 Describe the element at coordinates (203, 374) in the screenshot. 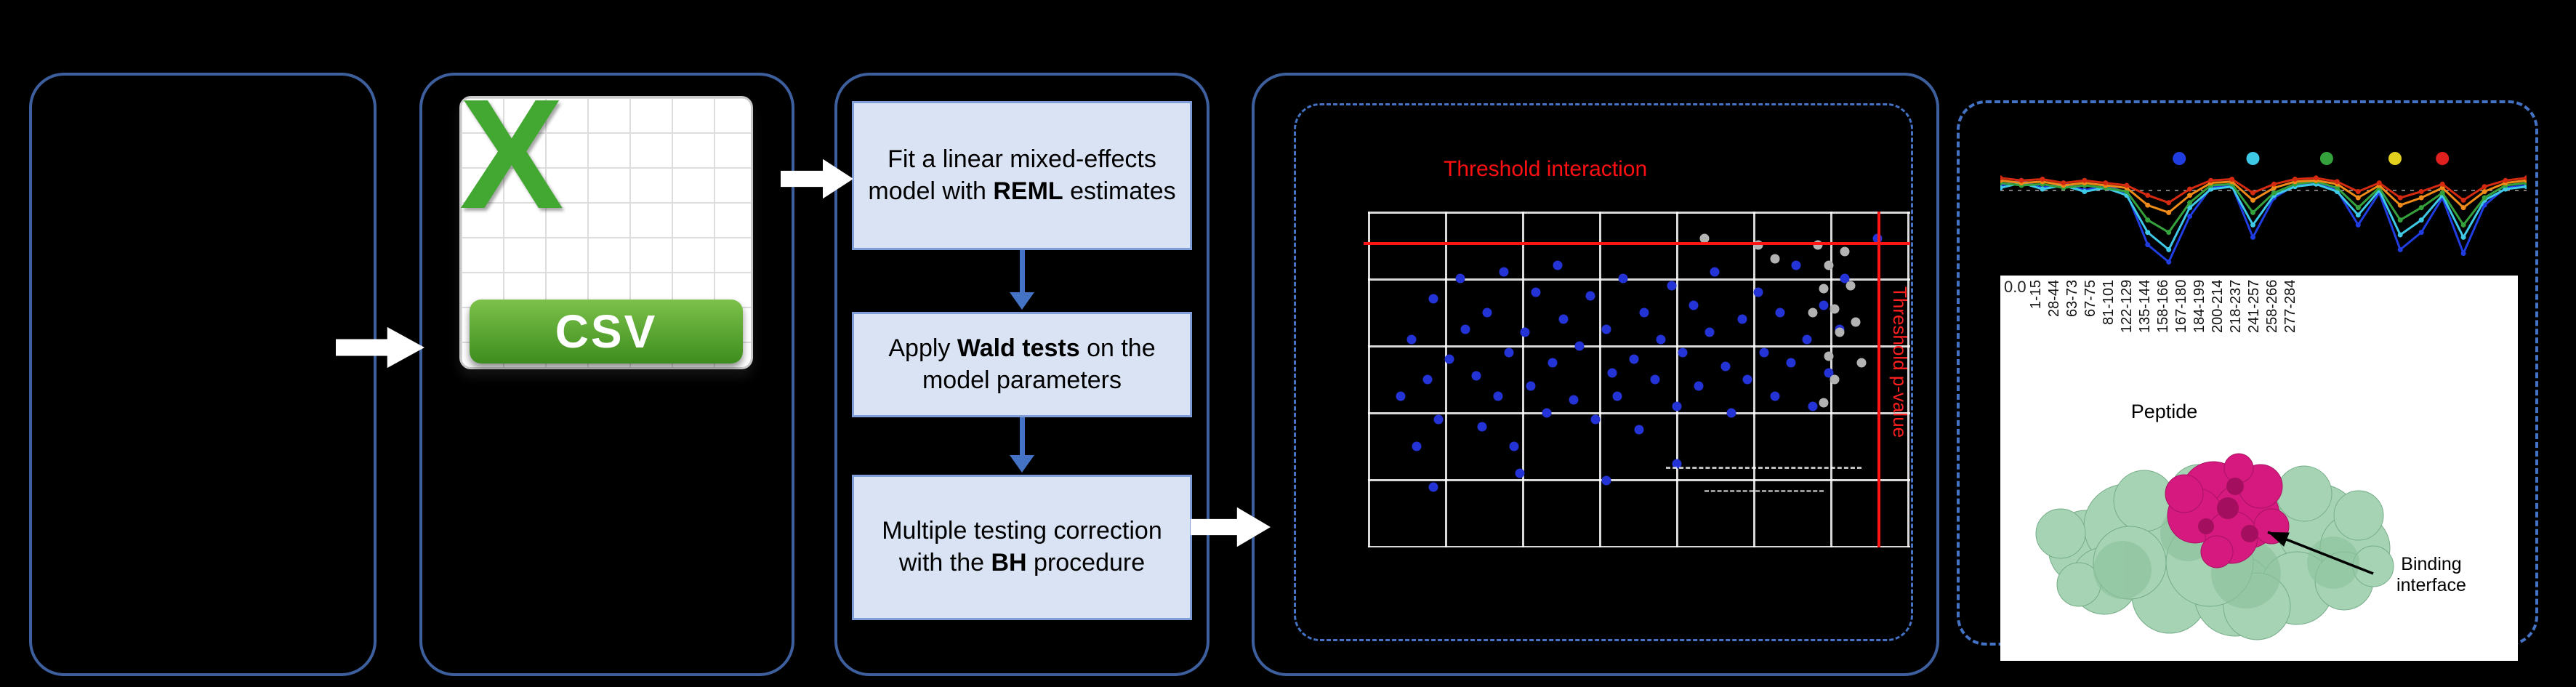

I see `stage-box-input` at that location.